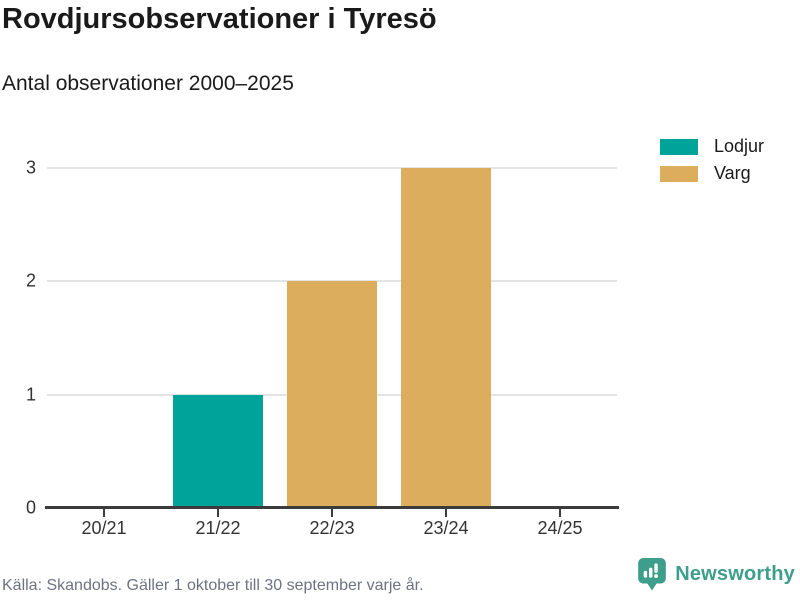 Image resolution: width=800 pixels, height=600 pixels. I want to click on x-tick-label-21/22: 21/22, so click(218, 528).